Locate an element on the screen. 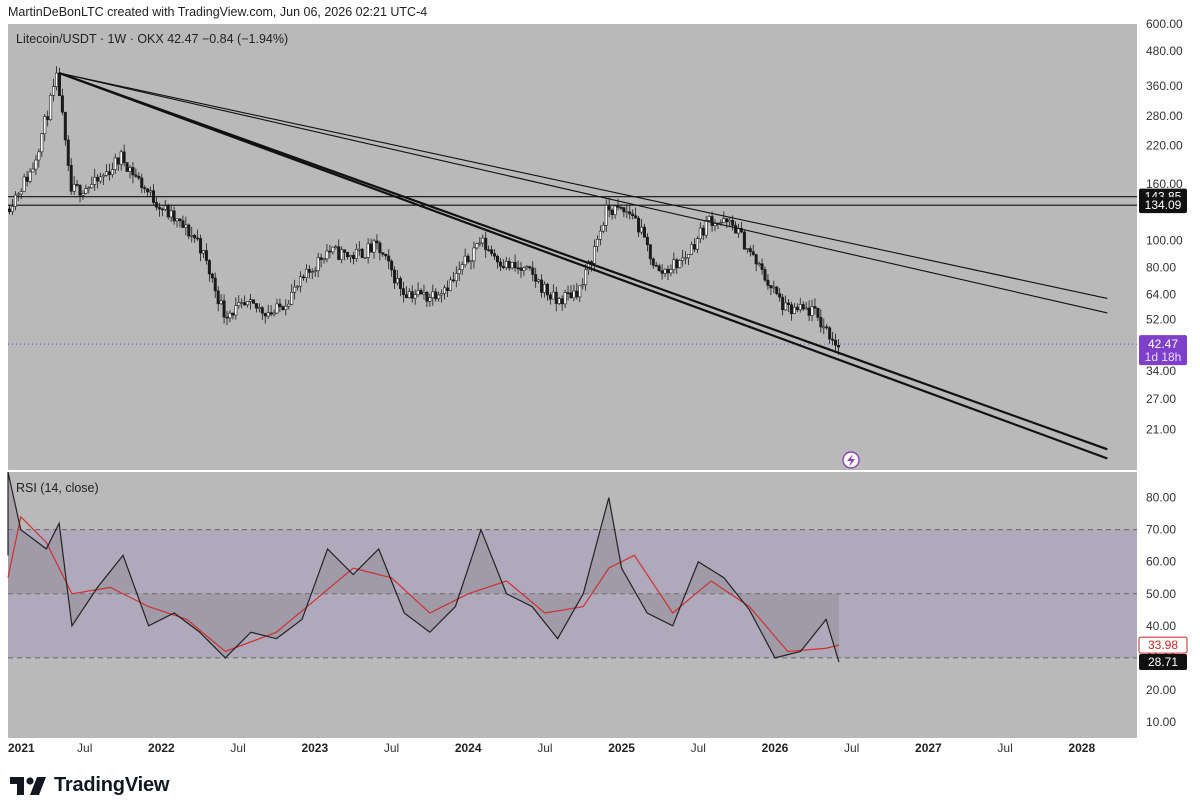 This screenshot has height=812, width=1200. rsi-value-tag: 28.71 is located at coordinates (1163, 662).